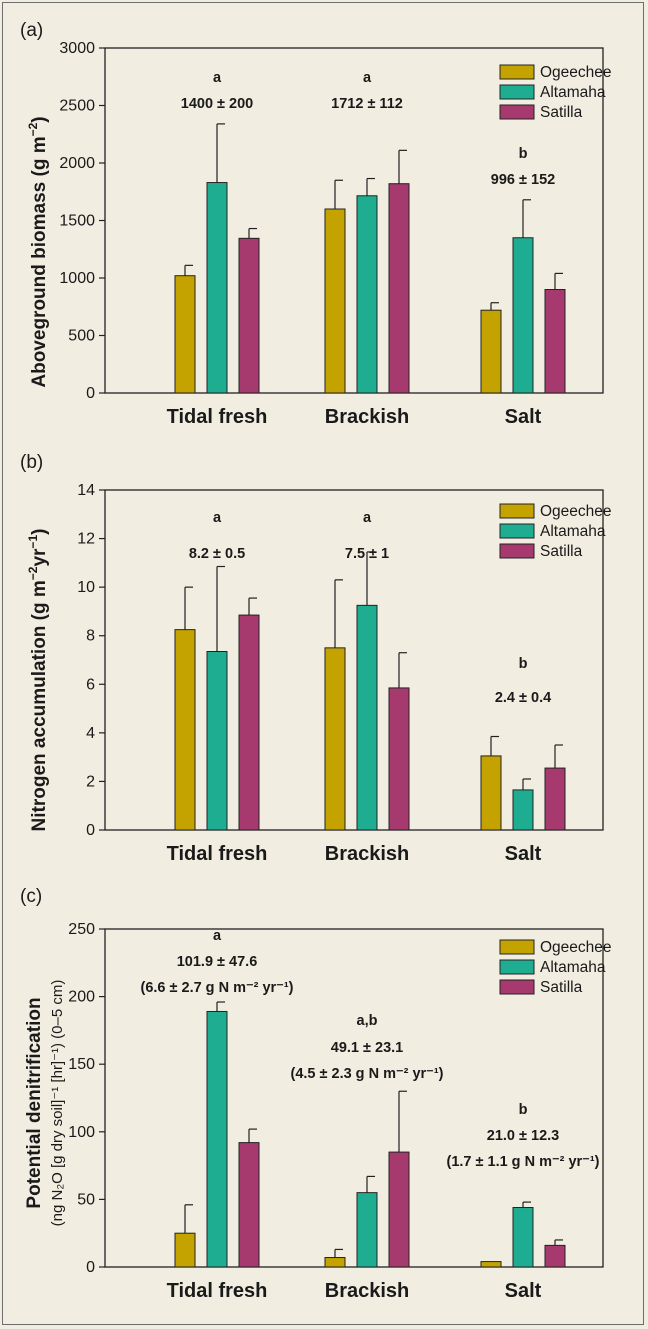 The width and height of the screenshot is (648, 1329). Describe the element at coordinates (90, 733) in the screenshot. I see `y-tick-label: 4` at that location.